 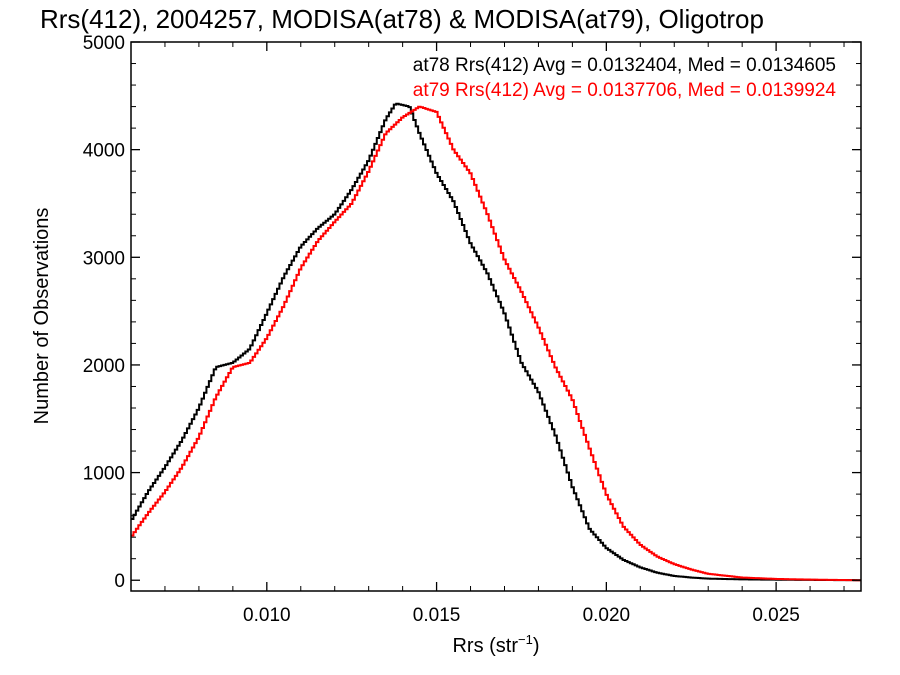 I want to click on y-tick-label: 5000, so click(x=104, y=43).